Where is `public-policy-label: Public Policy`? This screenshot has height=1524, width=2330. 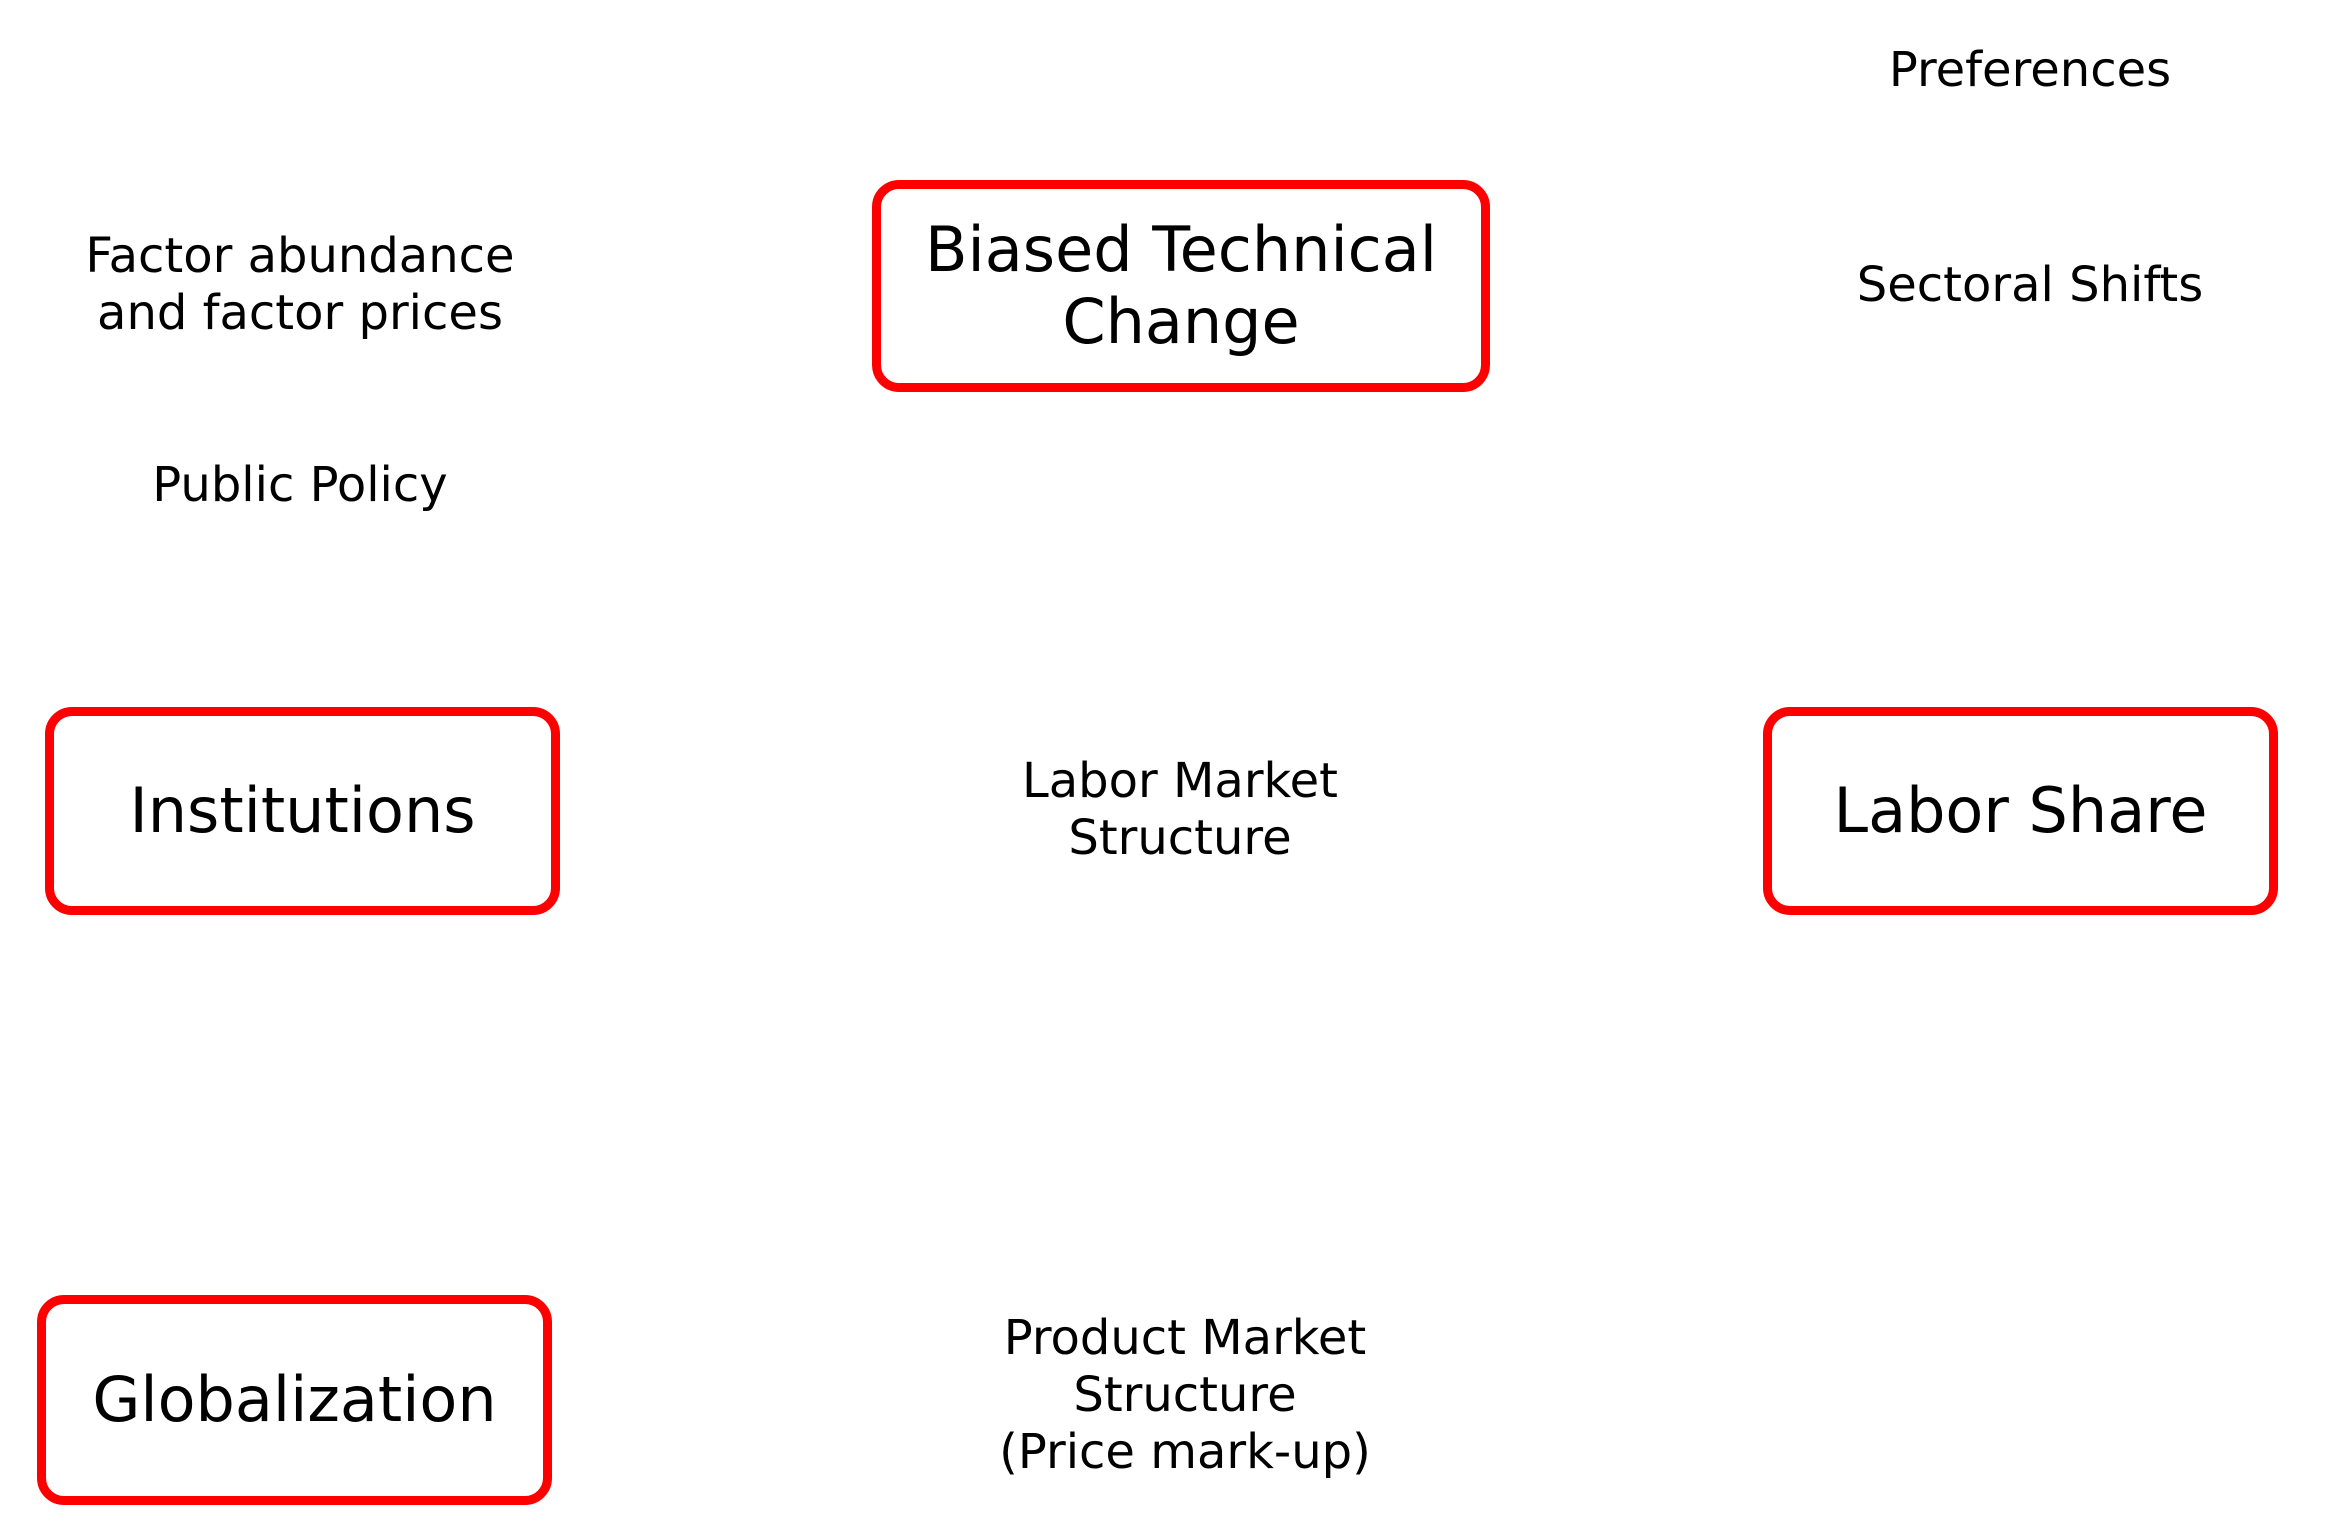 public-policy-label: Public Policy is located at coordinates (300, 484).